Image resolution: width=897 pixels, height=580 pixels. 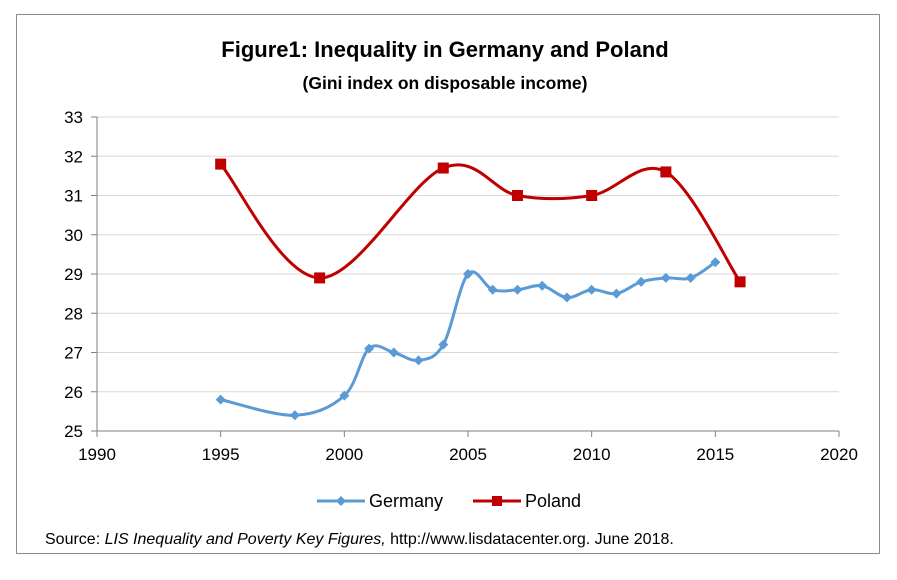 What do you see at coordinates (690, 277) in the screenshot?
I see `germany-point-2014` at bounding box center [690, 277].